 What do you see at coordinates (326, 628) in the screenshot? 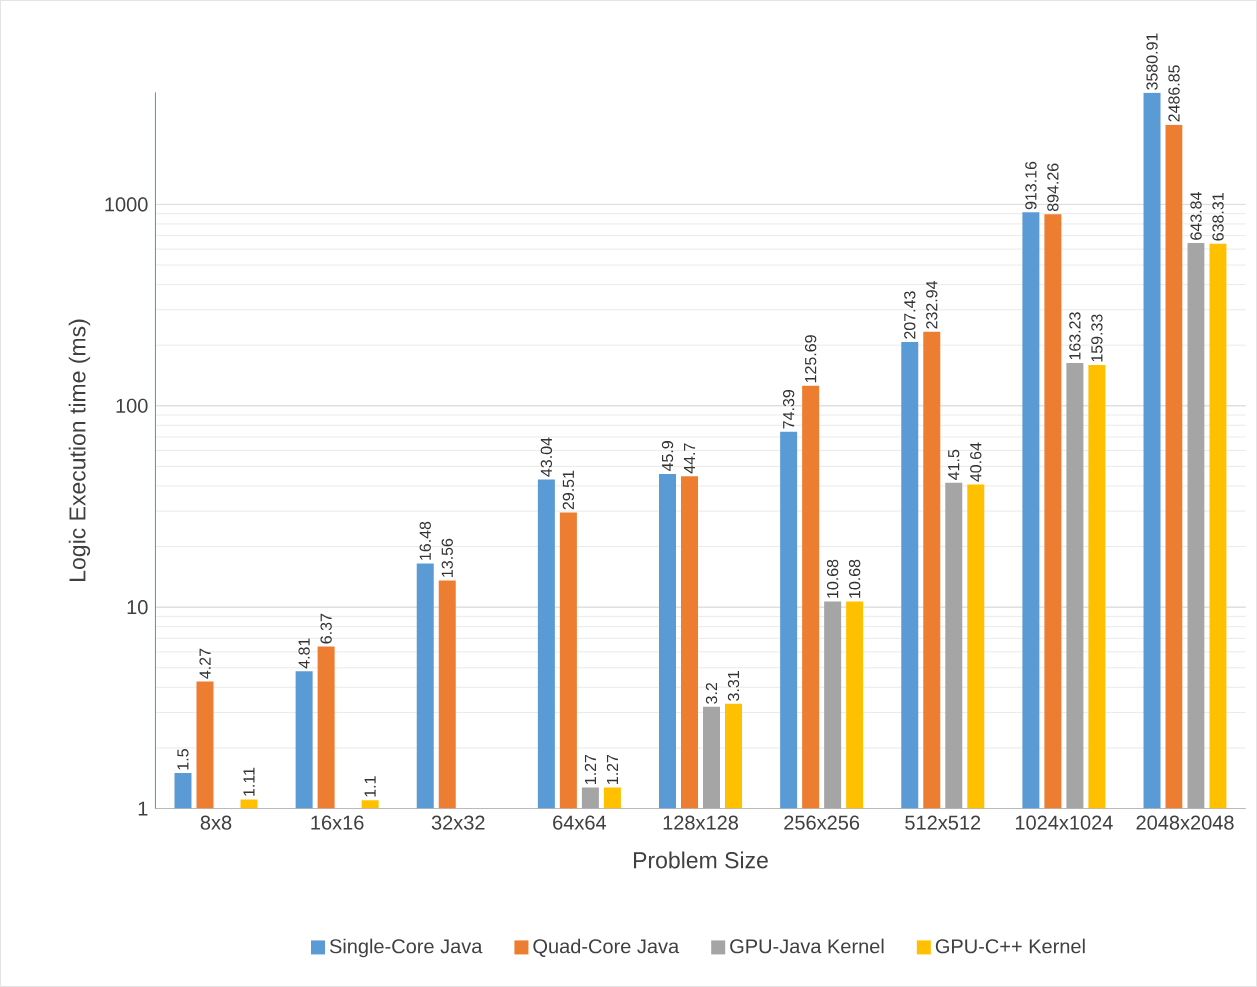
I see `data-label: 6.37` at bounding box center [326, 628].